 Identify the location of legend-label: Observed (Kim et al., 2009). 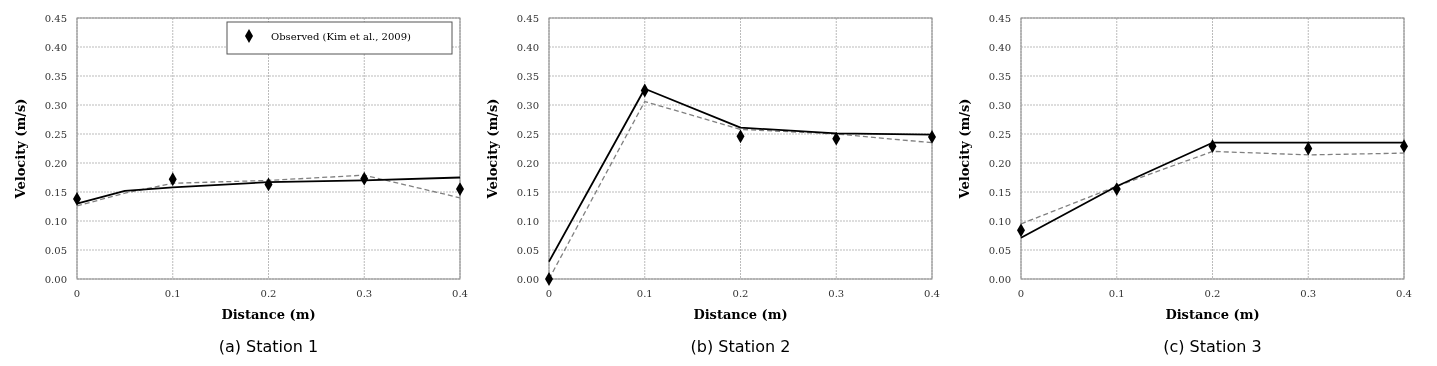
(341, 36).